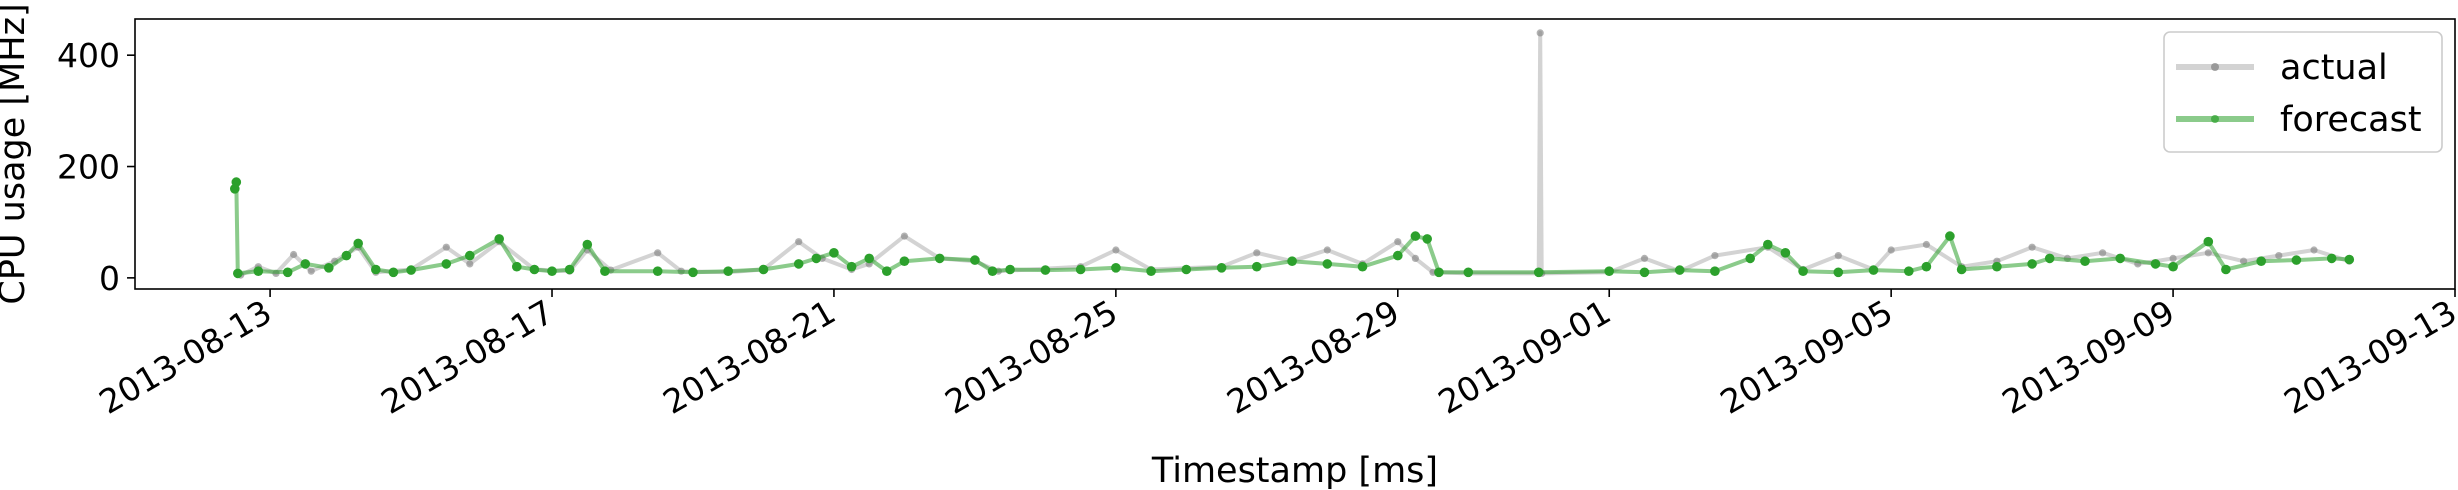  Describe the element at coordinates (16, 153) in the screenshot. I see `y-axis-label: CPU usage [MHz]` at that location.